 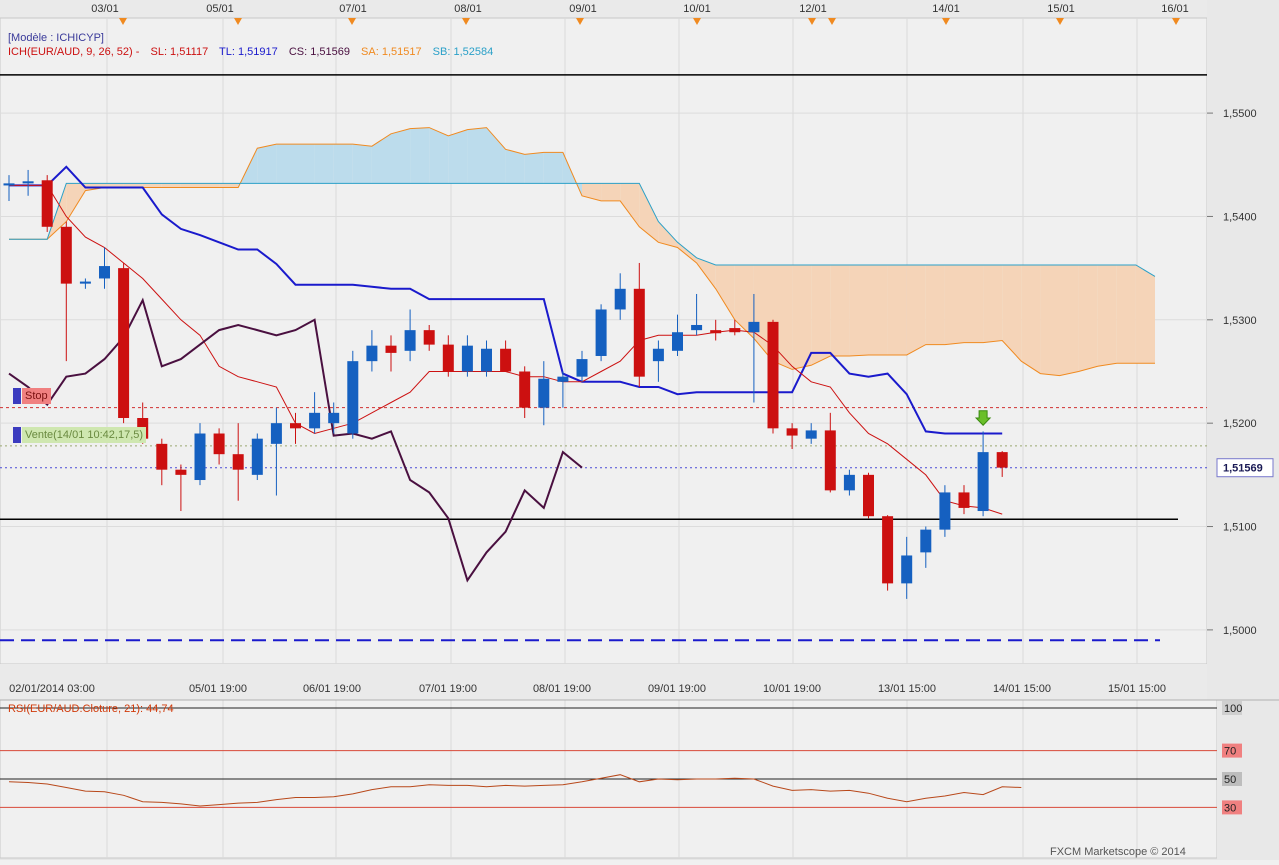 What do you see at coordinates (220, 9) in the screenshot?
I see `top-date-label: 05/01` at bounding box center [220, 9].